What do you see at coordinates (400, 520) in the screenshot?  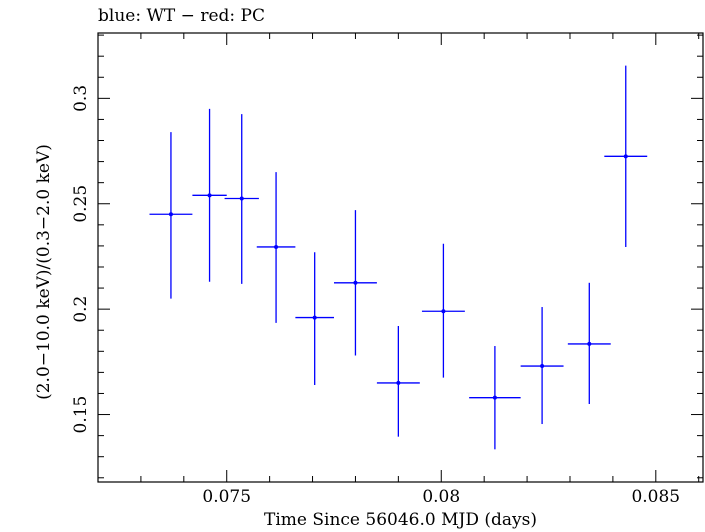 I see `x-axis-label: Time Since 56046.0 MJD (days)` at bounding box center [400, 520].